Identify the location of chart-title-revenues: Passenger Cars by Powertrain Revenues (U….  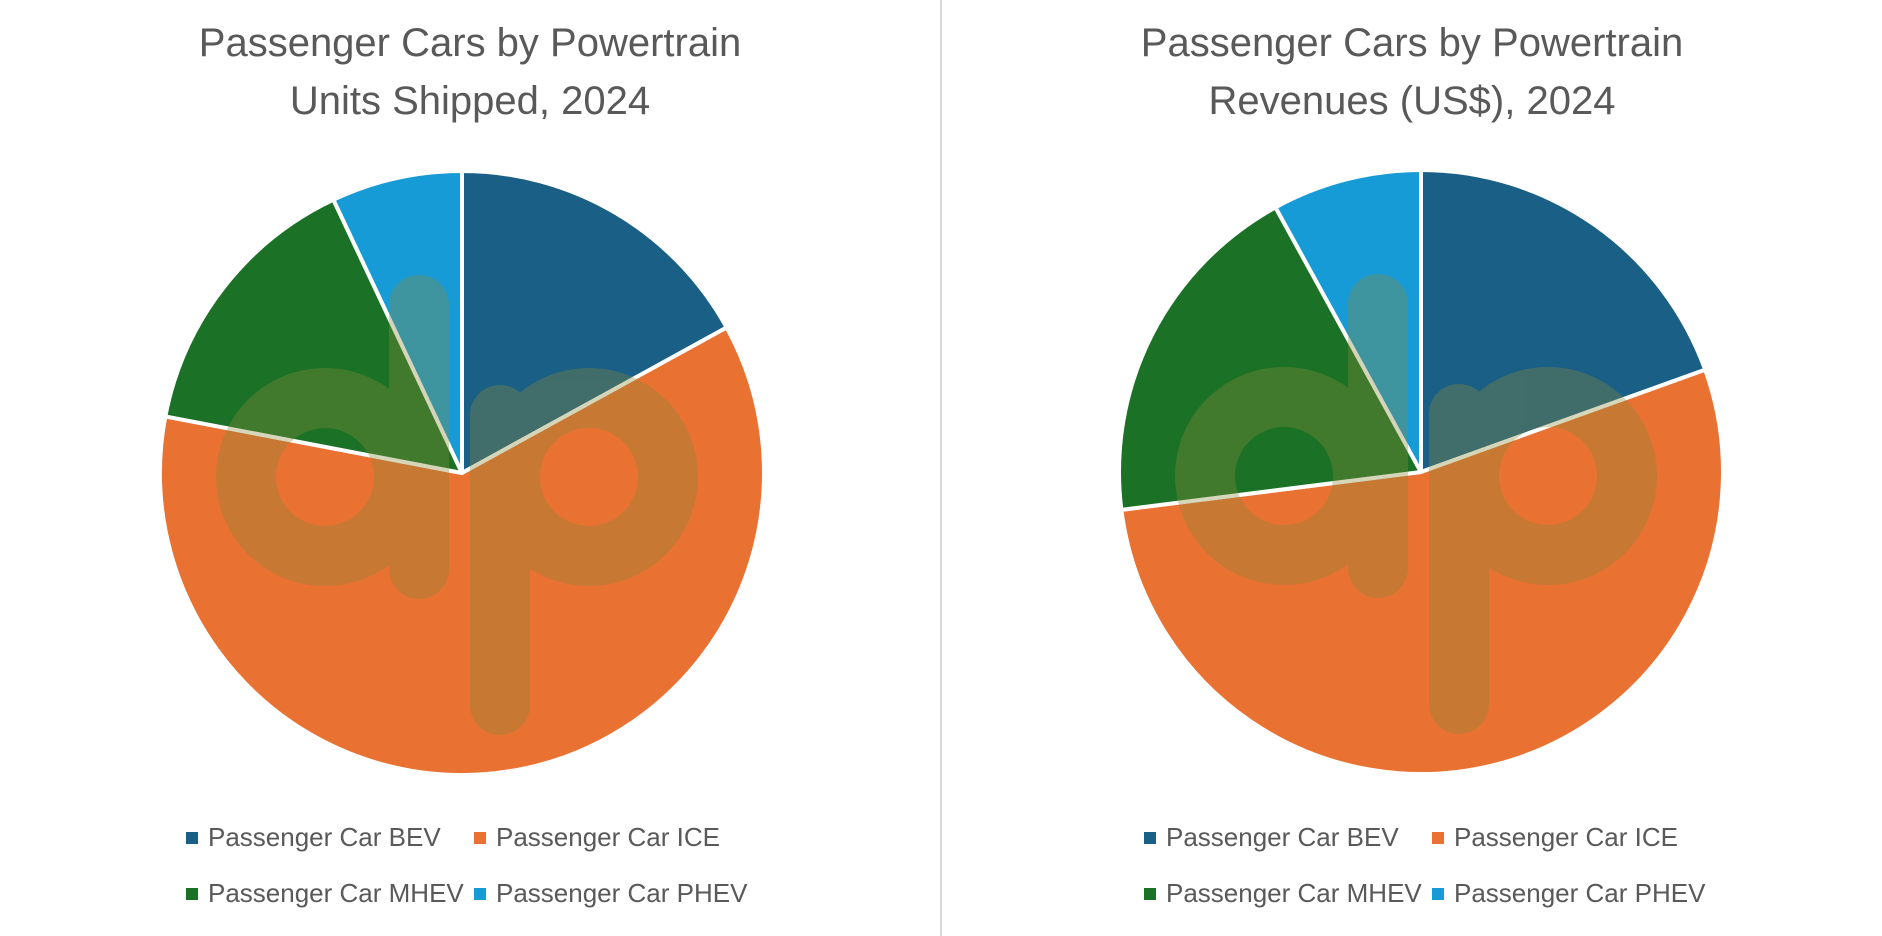
(1412, 72).